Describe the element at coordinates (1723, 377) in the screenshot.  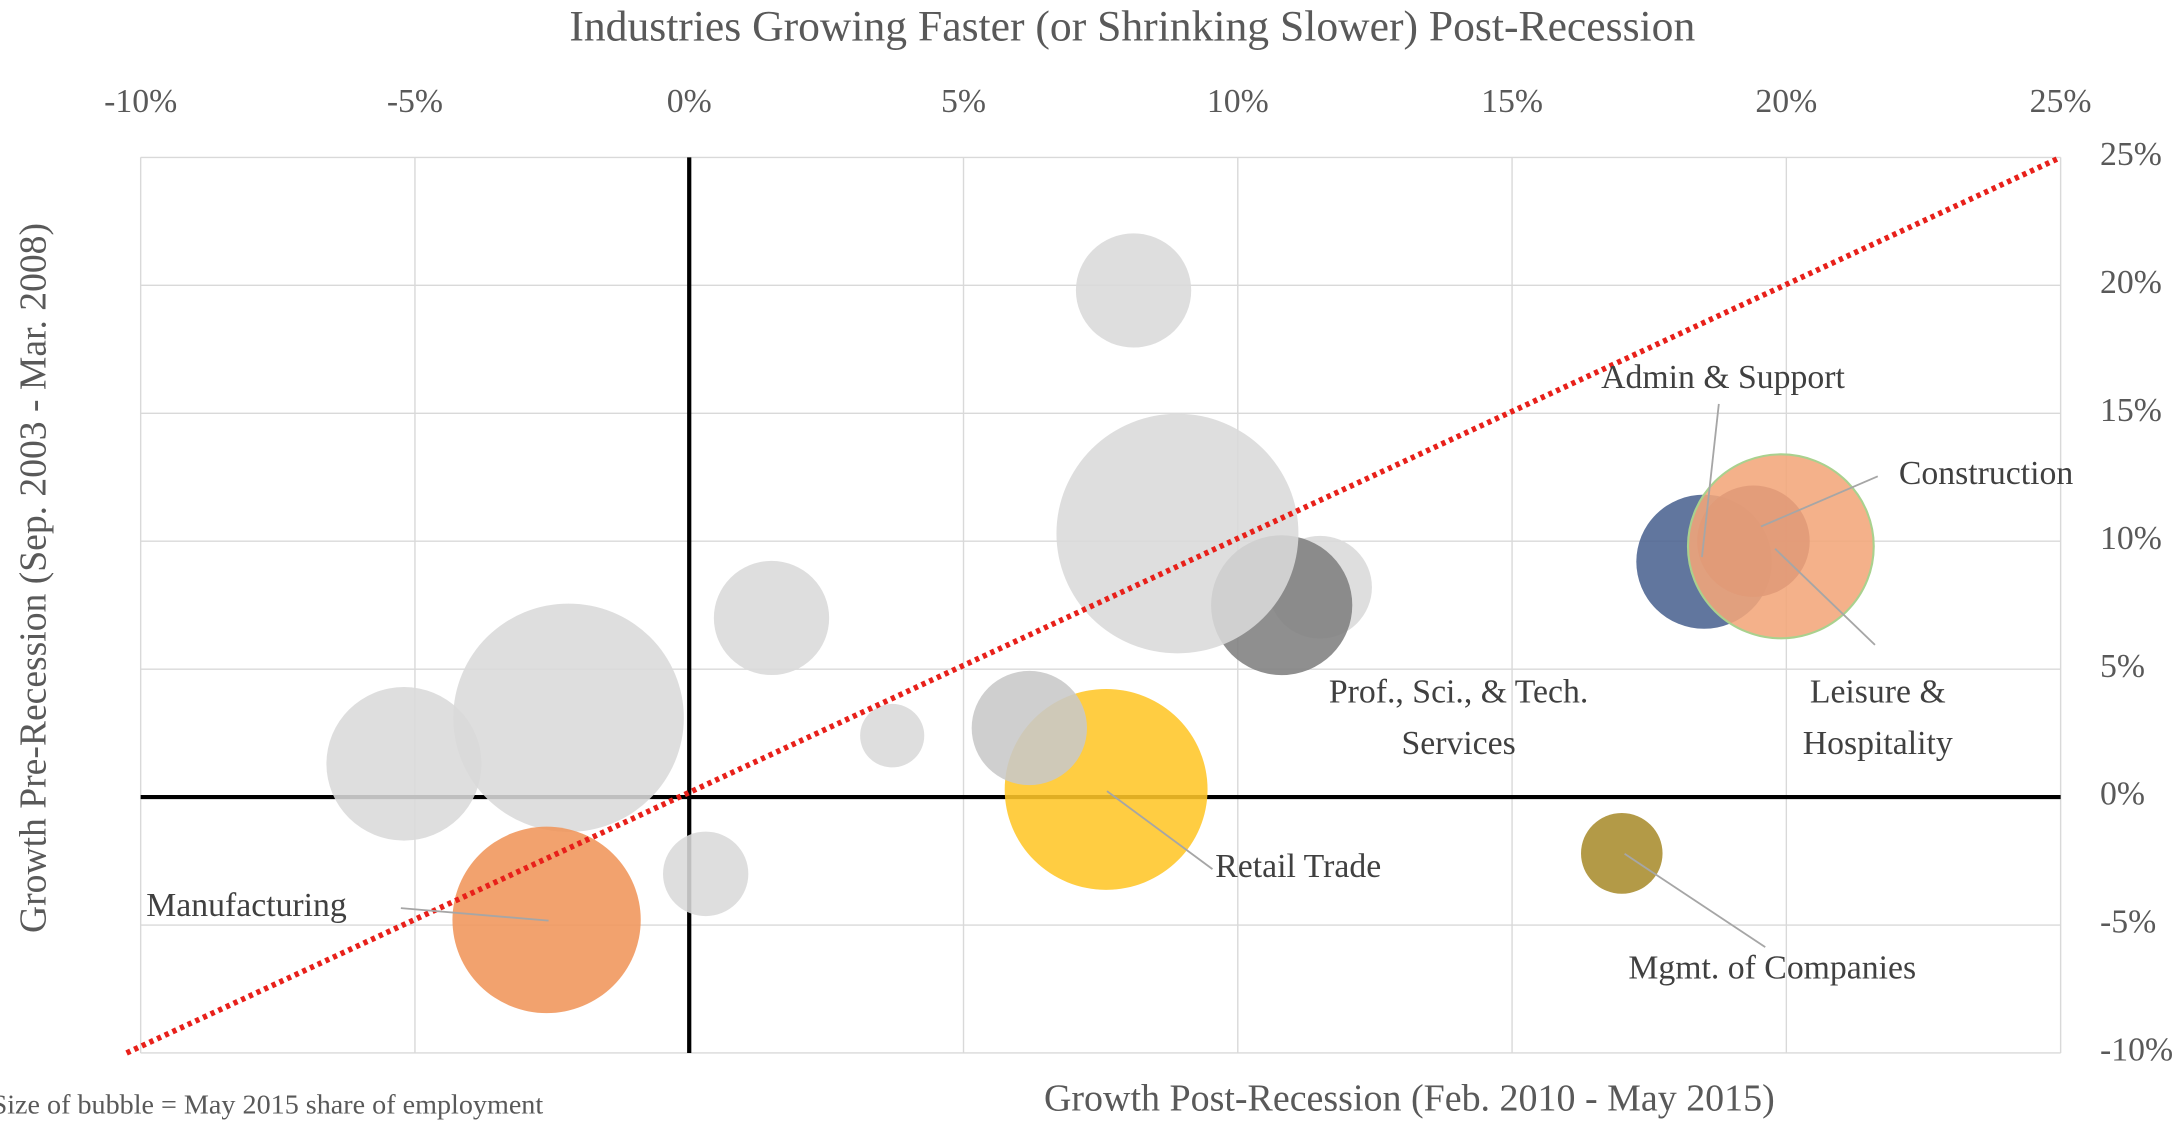
I see `bubble-label: Admin & Support` at that location.